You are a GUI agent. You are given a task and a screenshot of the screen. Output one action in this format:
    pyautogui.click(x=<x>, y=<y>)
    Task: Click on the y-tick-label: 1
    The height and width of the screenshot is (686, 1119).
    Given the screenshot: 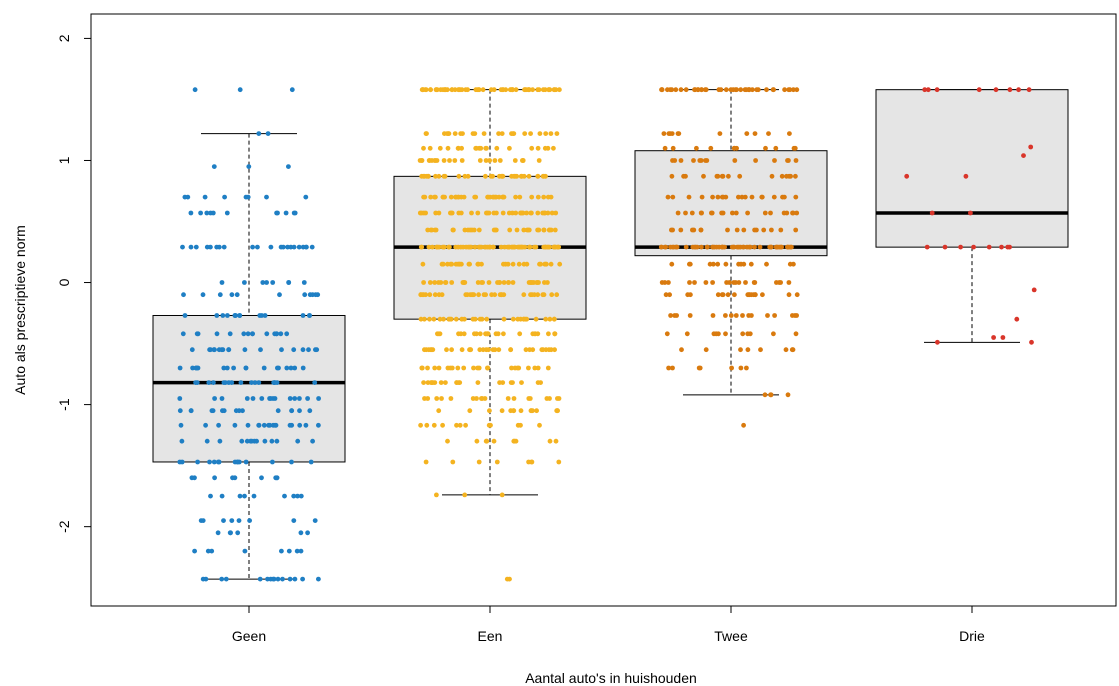 What is the action you would take?
    pyautogui.click(x=64, y=160)
    